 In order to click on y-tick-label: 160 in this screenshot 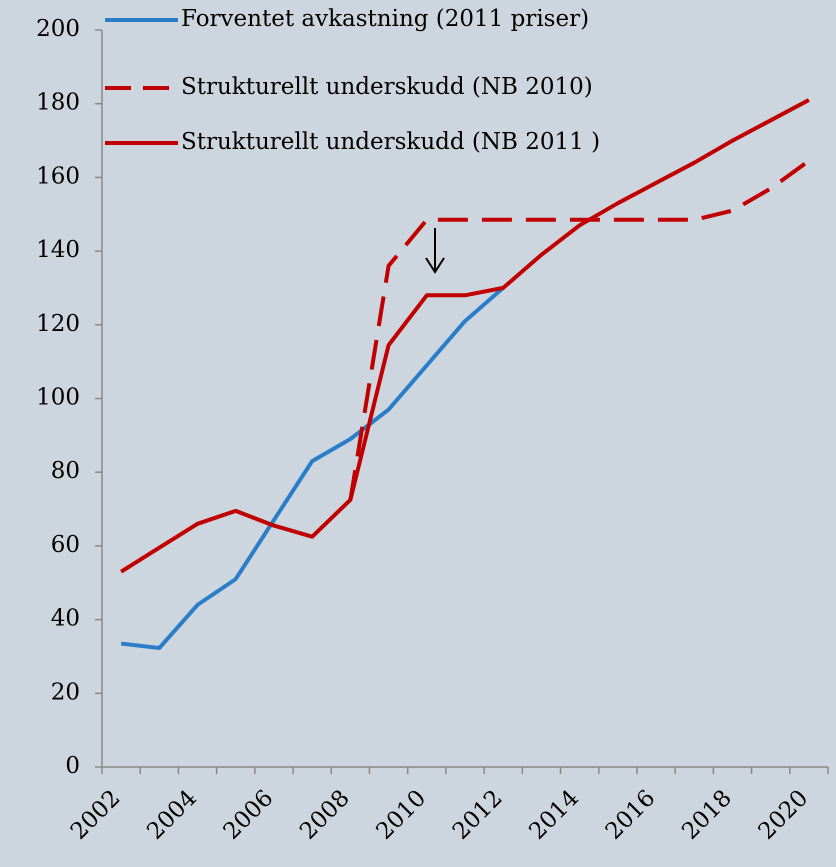, I will do `click(58, 176)`.